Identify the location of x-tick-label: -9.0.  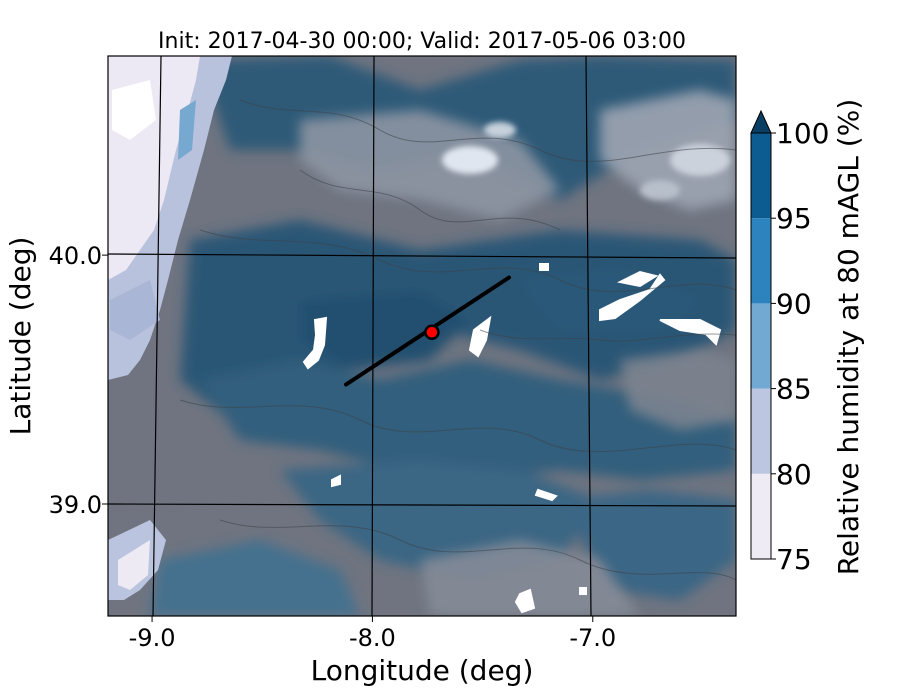
(152, 638).